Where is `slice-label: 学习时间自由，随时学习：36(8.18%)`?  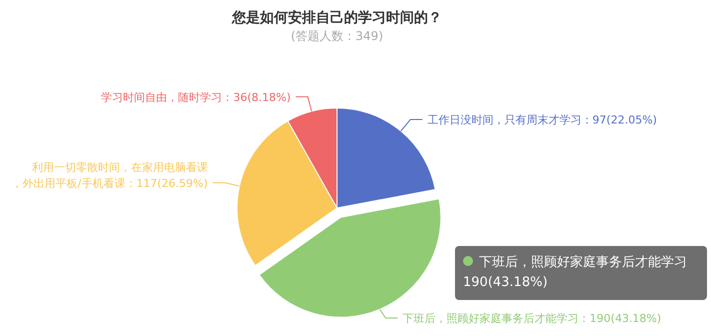
slice-label: 学习时间自由，随时学习：36(8.18%) is located at coordinates (196, 97).